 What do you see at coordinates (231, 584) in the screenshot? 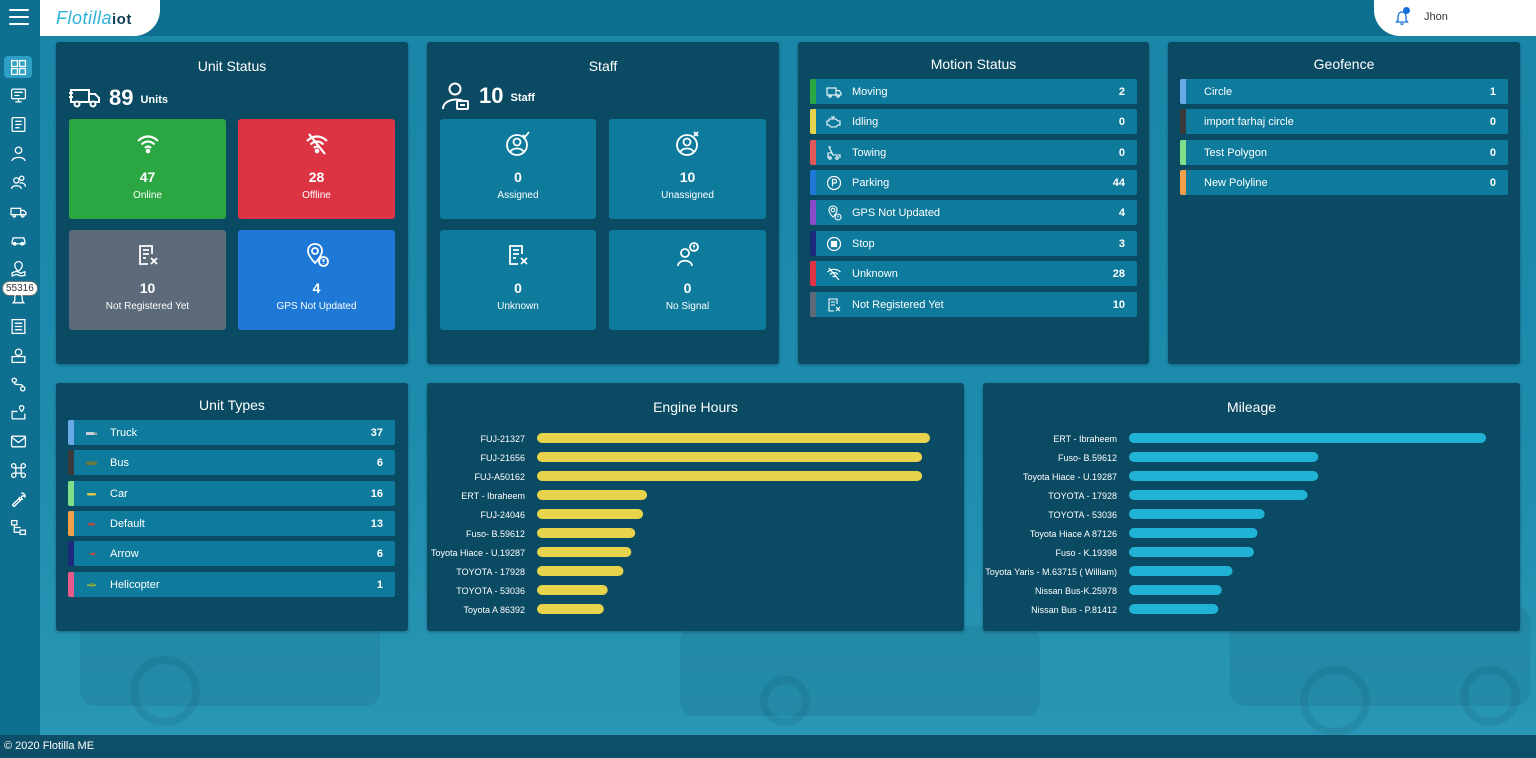
I see `unit-type-row-helicopter: Helicopter 1` at bounding box center [231, 584].